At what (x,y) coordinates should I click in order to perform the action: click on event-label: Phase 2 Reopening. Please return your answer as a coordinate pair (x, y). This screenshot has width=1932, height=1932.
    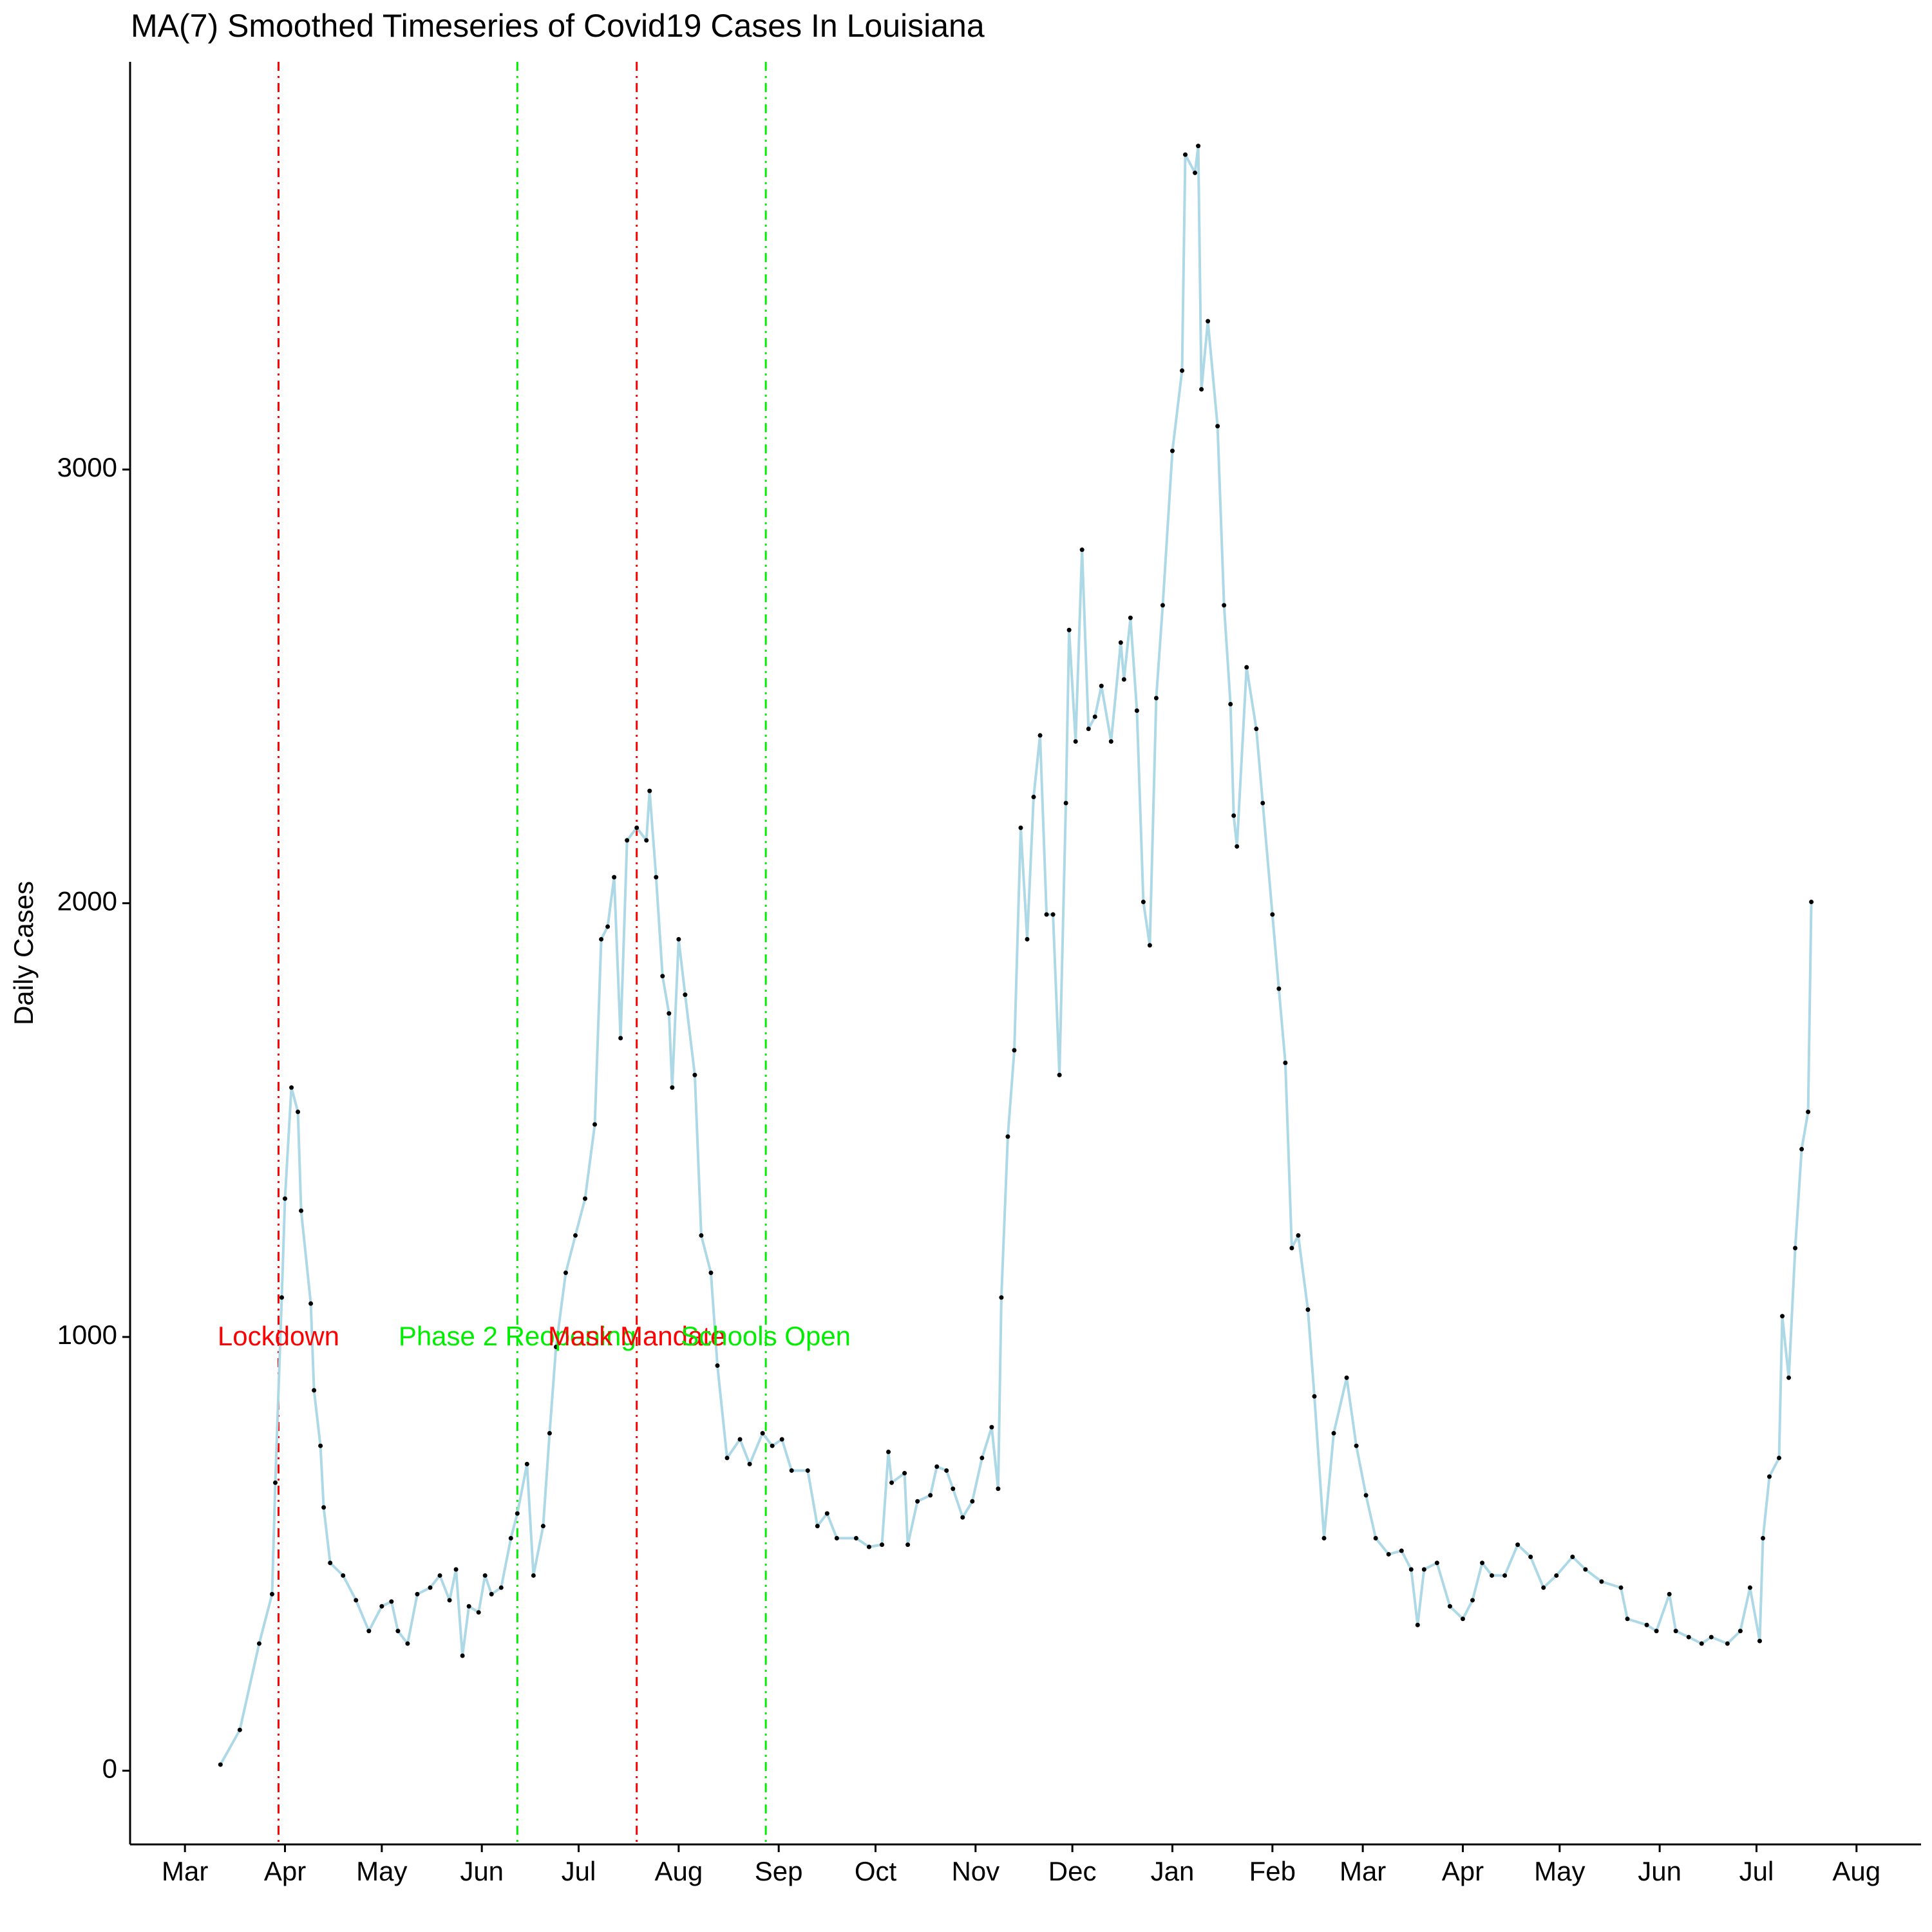
    Looking at the image, I should click on (517, 1336).